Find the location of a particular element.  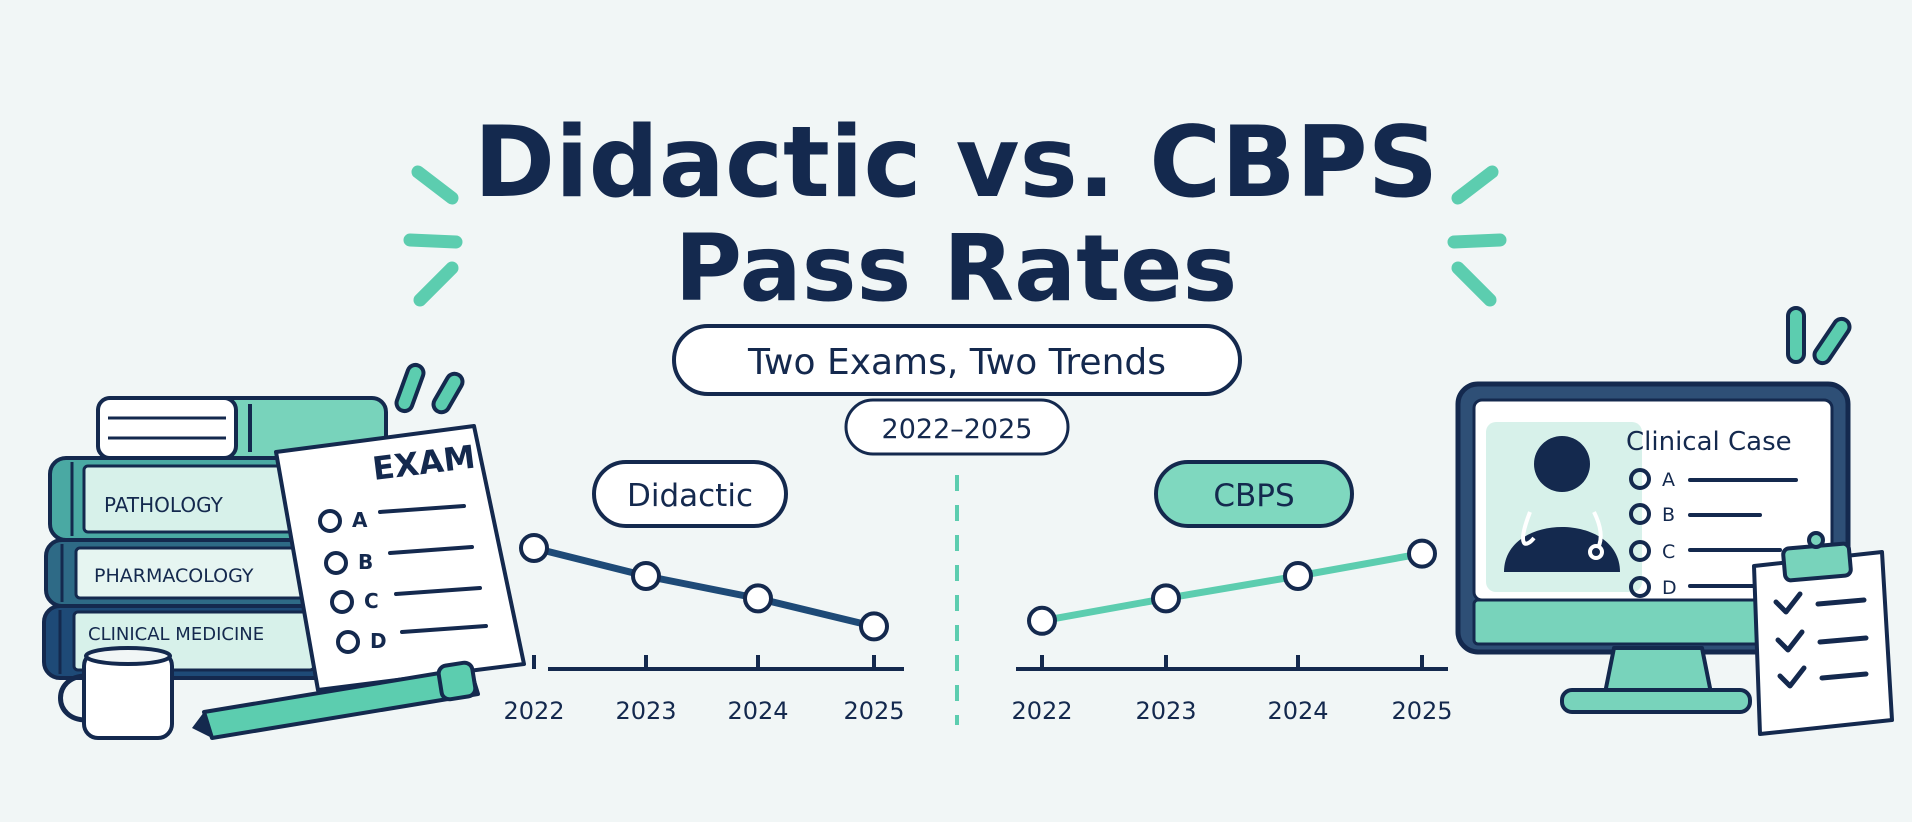

book-pathology-icon is located at coordinates (190, 499).